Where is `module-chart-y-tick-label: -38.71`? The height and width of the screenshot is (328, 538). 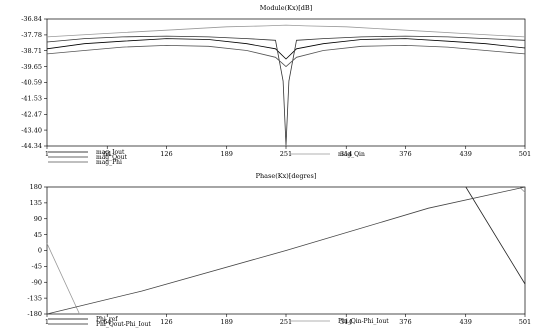
module-chart-y-tick-label: -38.71 is located at coordinates (31, 51).